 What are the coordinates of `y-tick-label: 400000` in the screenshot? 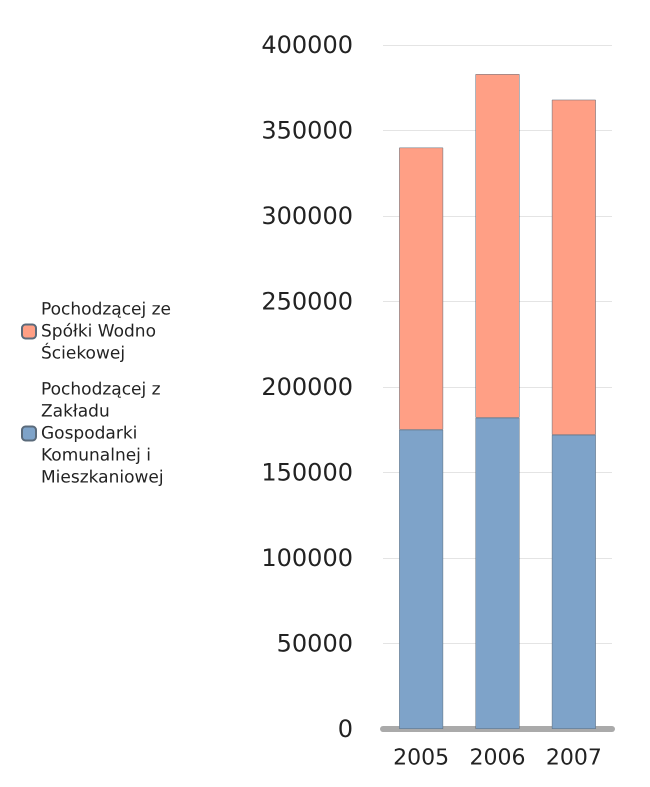 It's located at (307, 45).